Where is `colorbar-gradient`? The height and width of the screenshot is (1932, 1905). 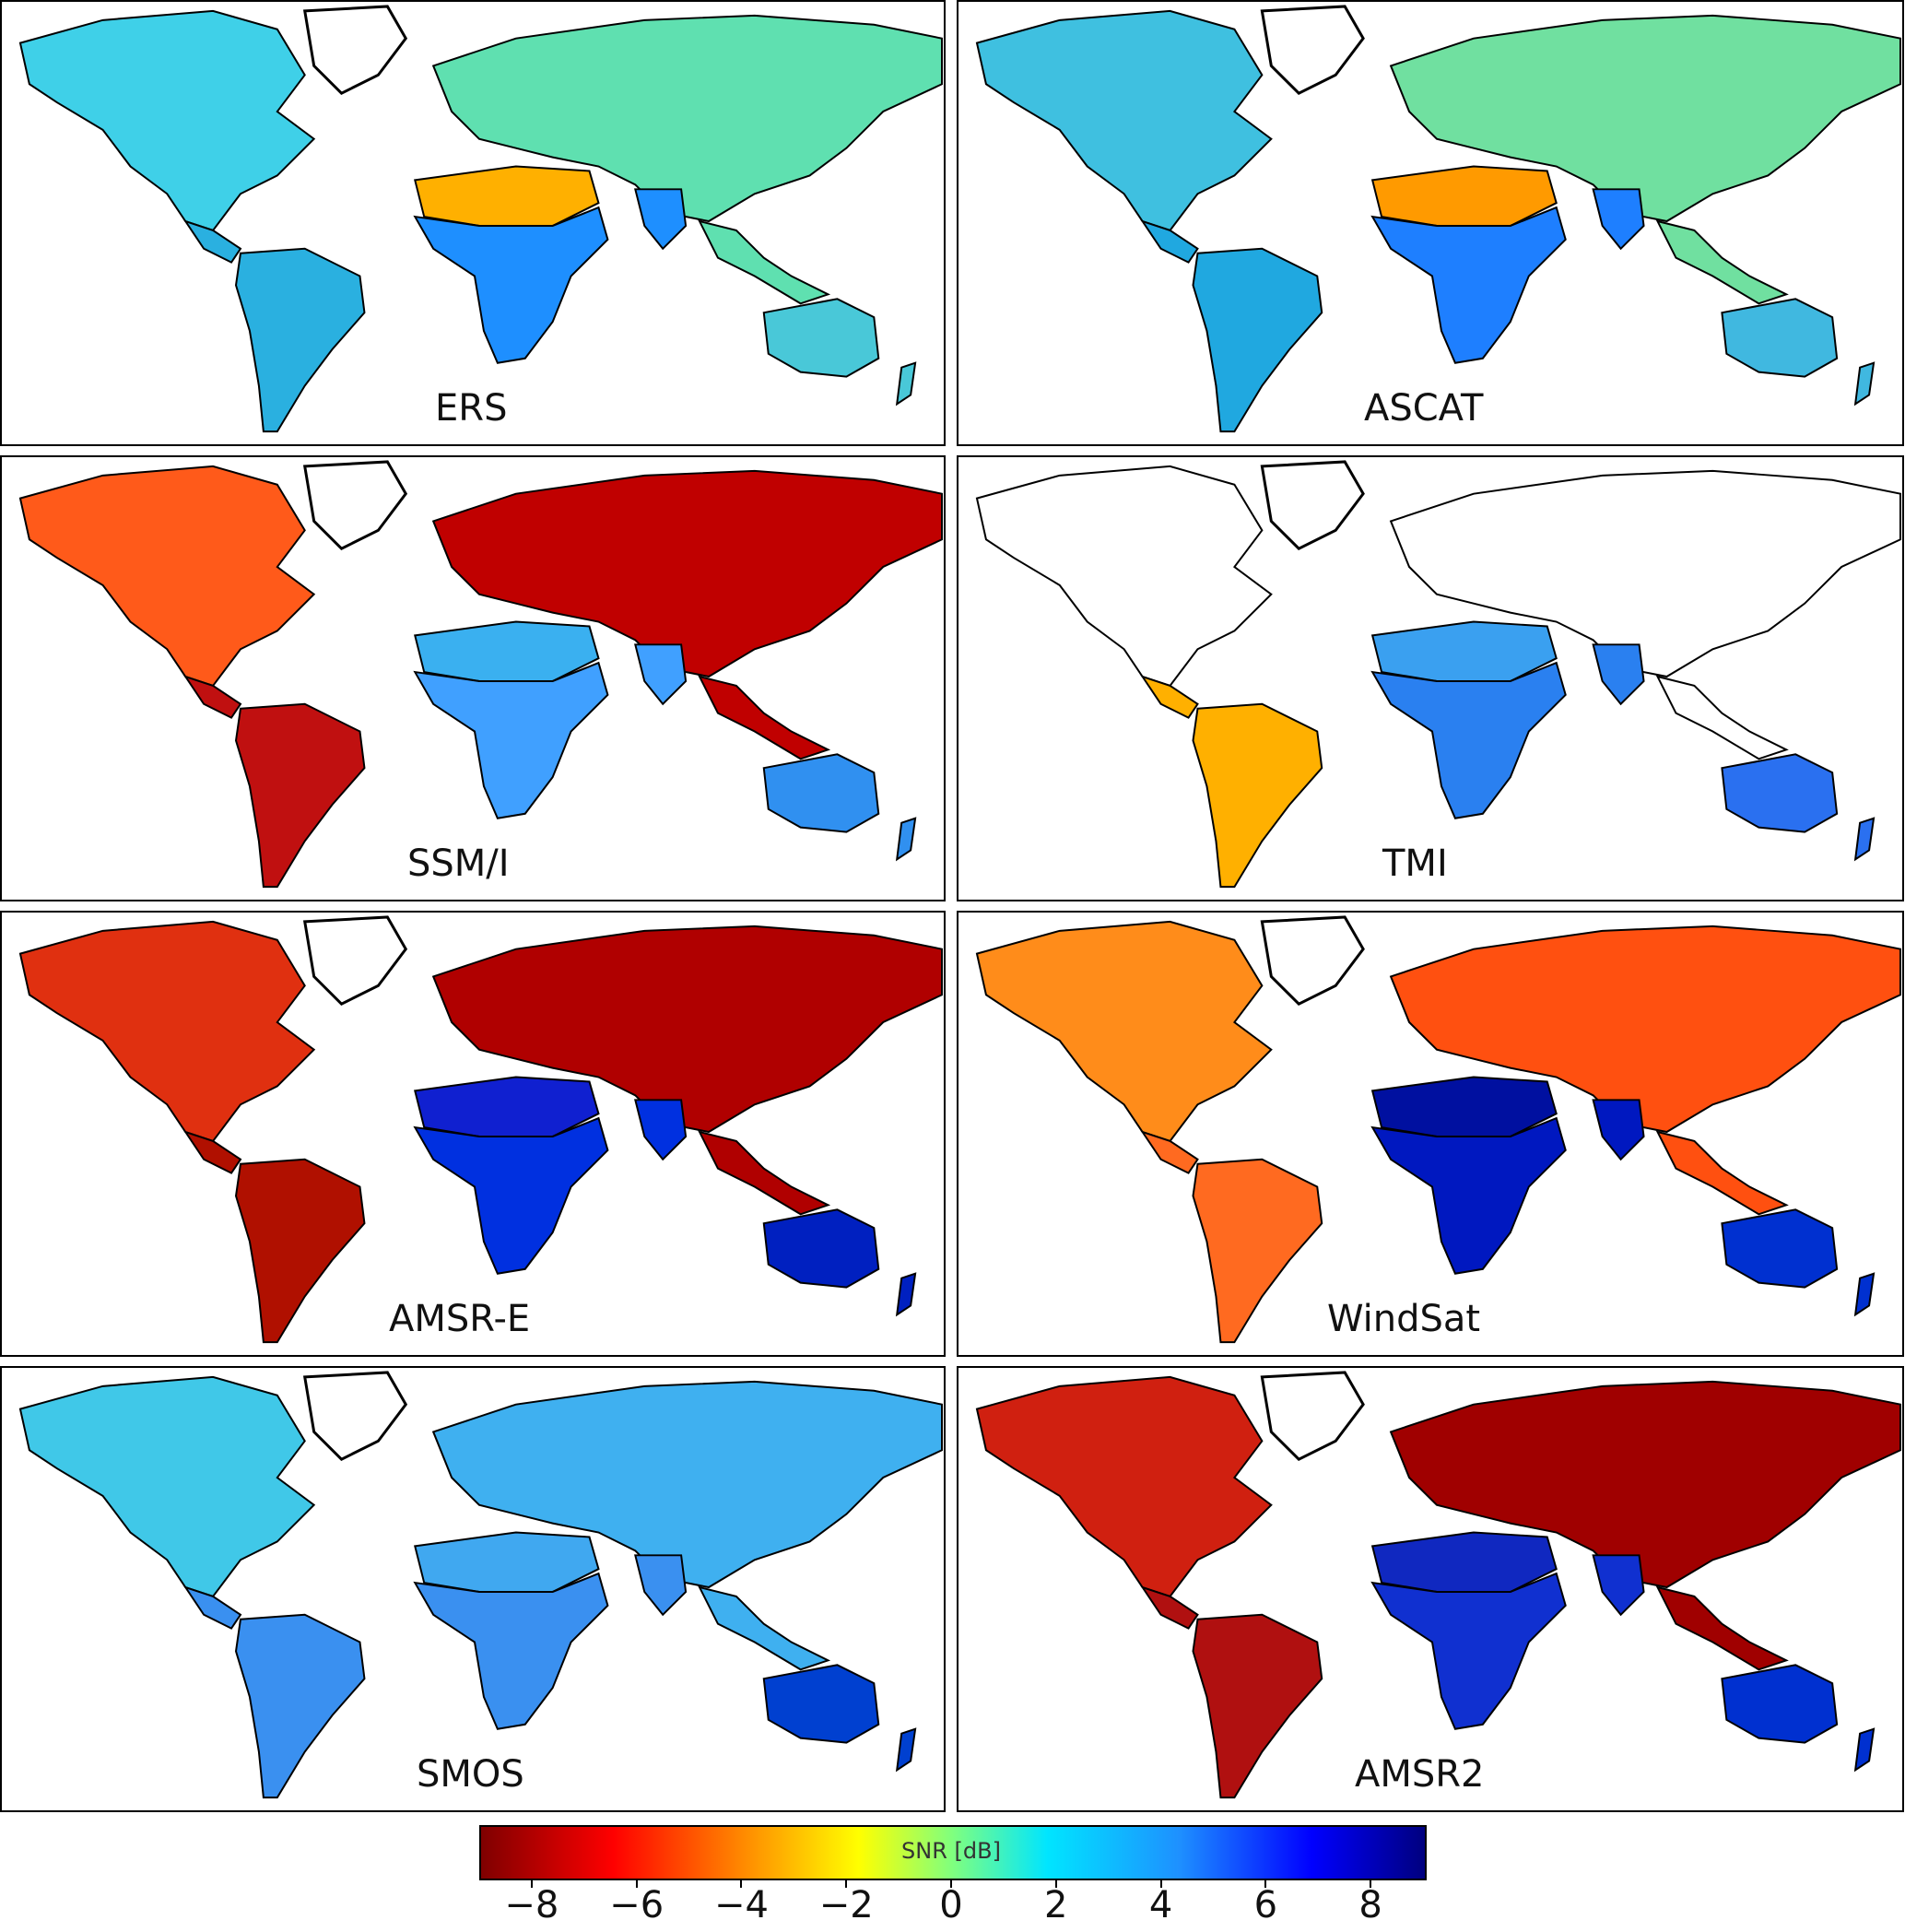 colorbar-gradient is located at coordinates (953, 1852).